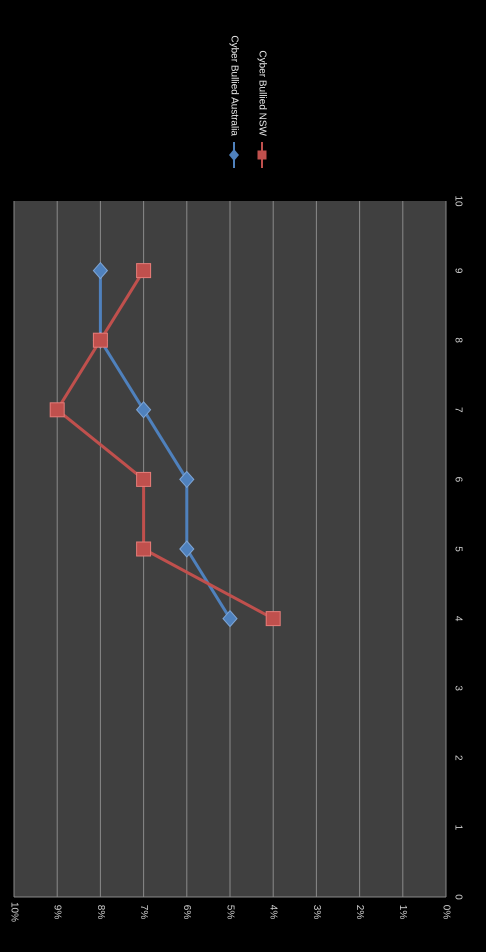 This screenshot has width=486, height=952. Describe the element at coordinates (445, 912) in the screenshot. I see `y-tick-label: 0%` at that location.